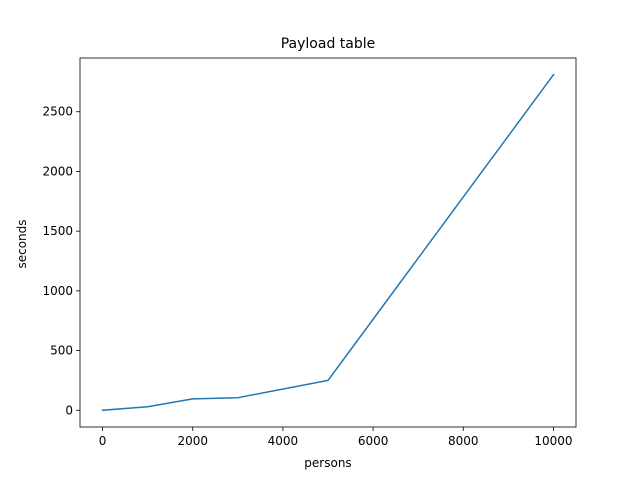  I want to click on chart-title: Payload table, so click(328, 44).